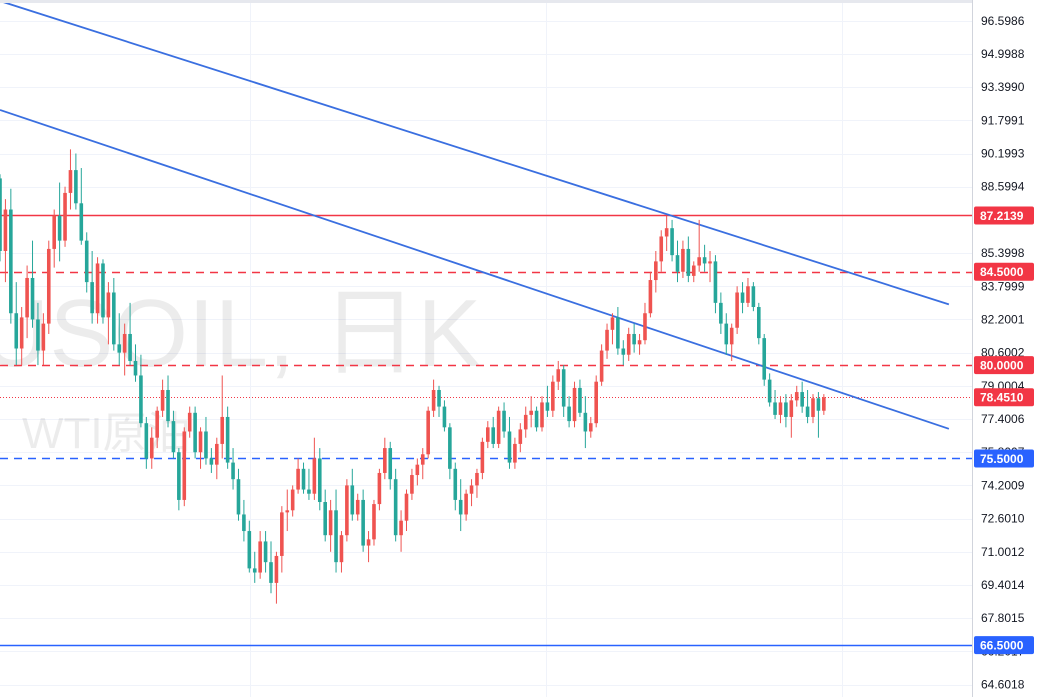  I want to click on tick-label: 82.2001, so click(1003, 319).